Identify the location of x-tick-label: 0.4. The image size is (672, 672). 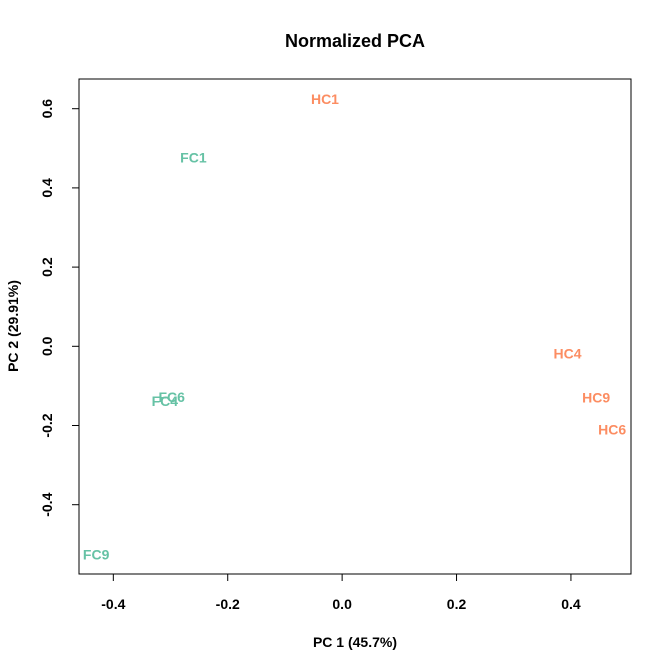
(571, 604).